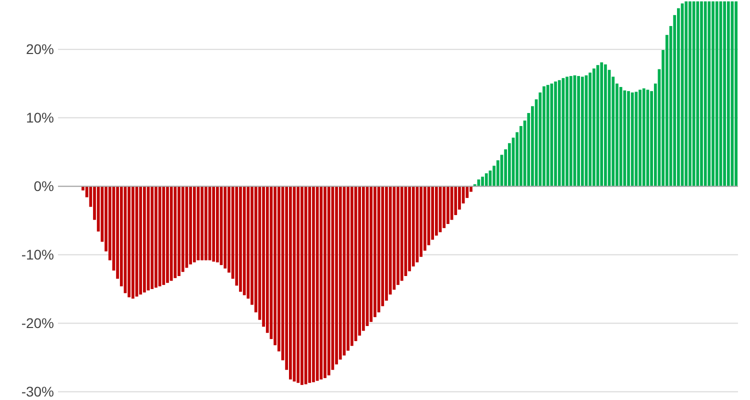 This screenshot has width=750, height=400. What do you see at coordinates (37, 323) in the screenshot?
I see `y-tick-label: -20%` at bounding box center [37, 323].